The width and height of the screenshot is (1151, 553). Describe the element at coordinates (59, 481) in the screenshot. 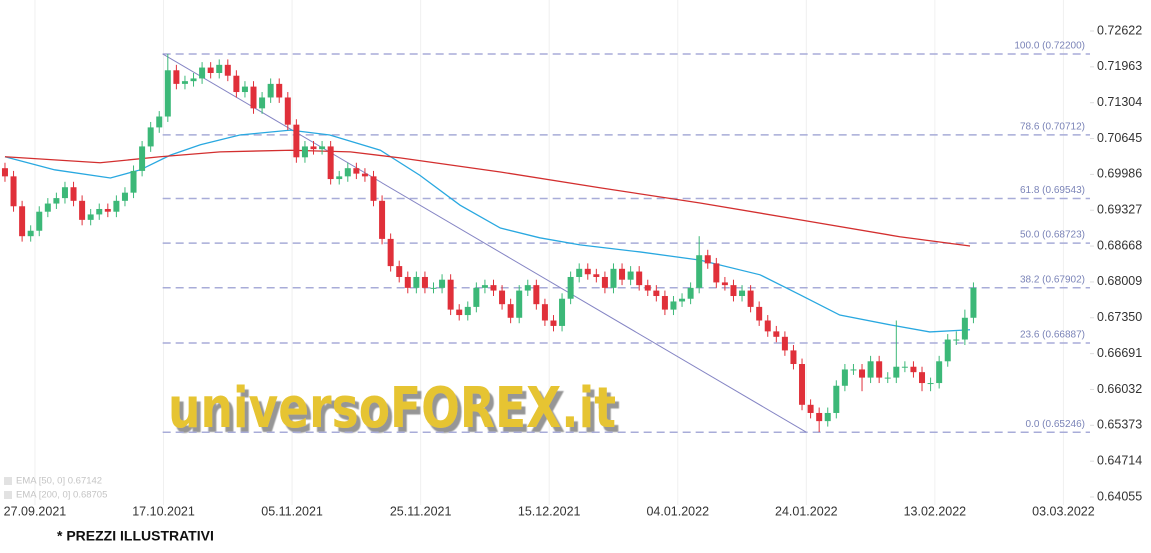

I see `legend-label: EMA [50, 0] 0.67142` at that location.